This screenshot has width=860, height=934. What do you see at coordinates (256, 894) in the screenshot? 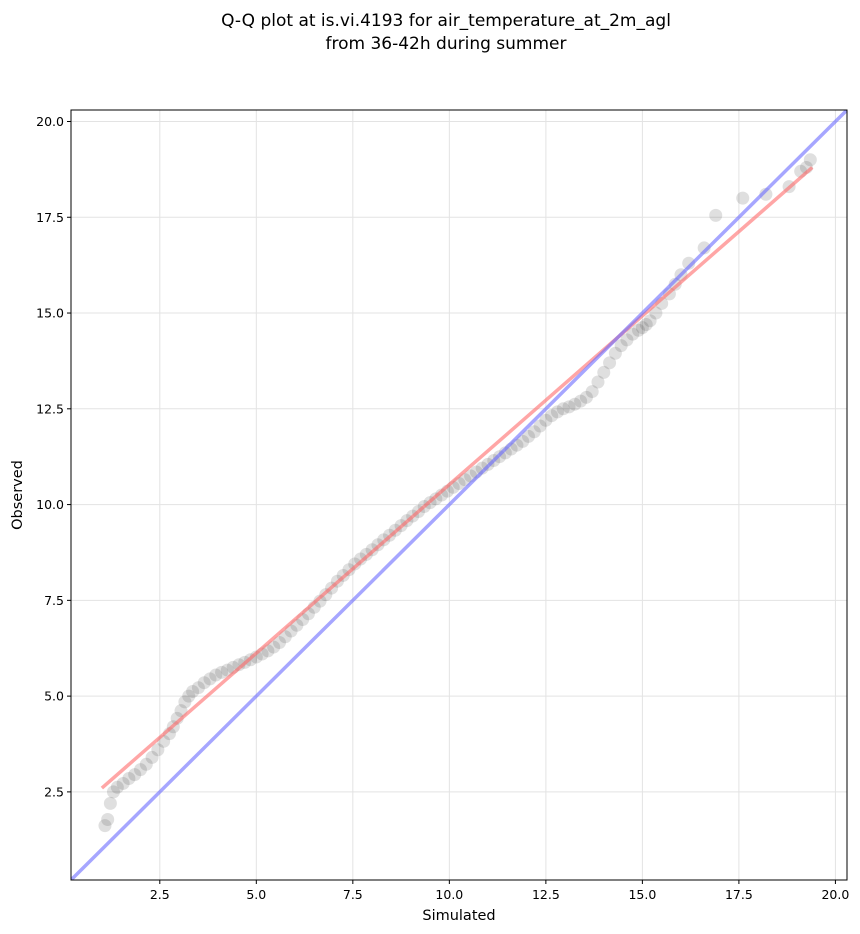
I see `x-tick-label: 5.0` at bounding box center [256, 894].